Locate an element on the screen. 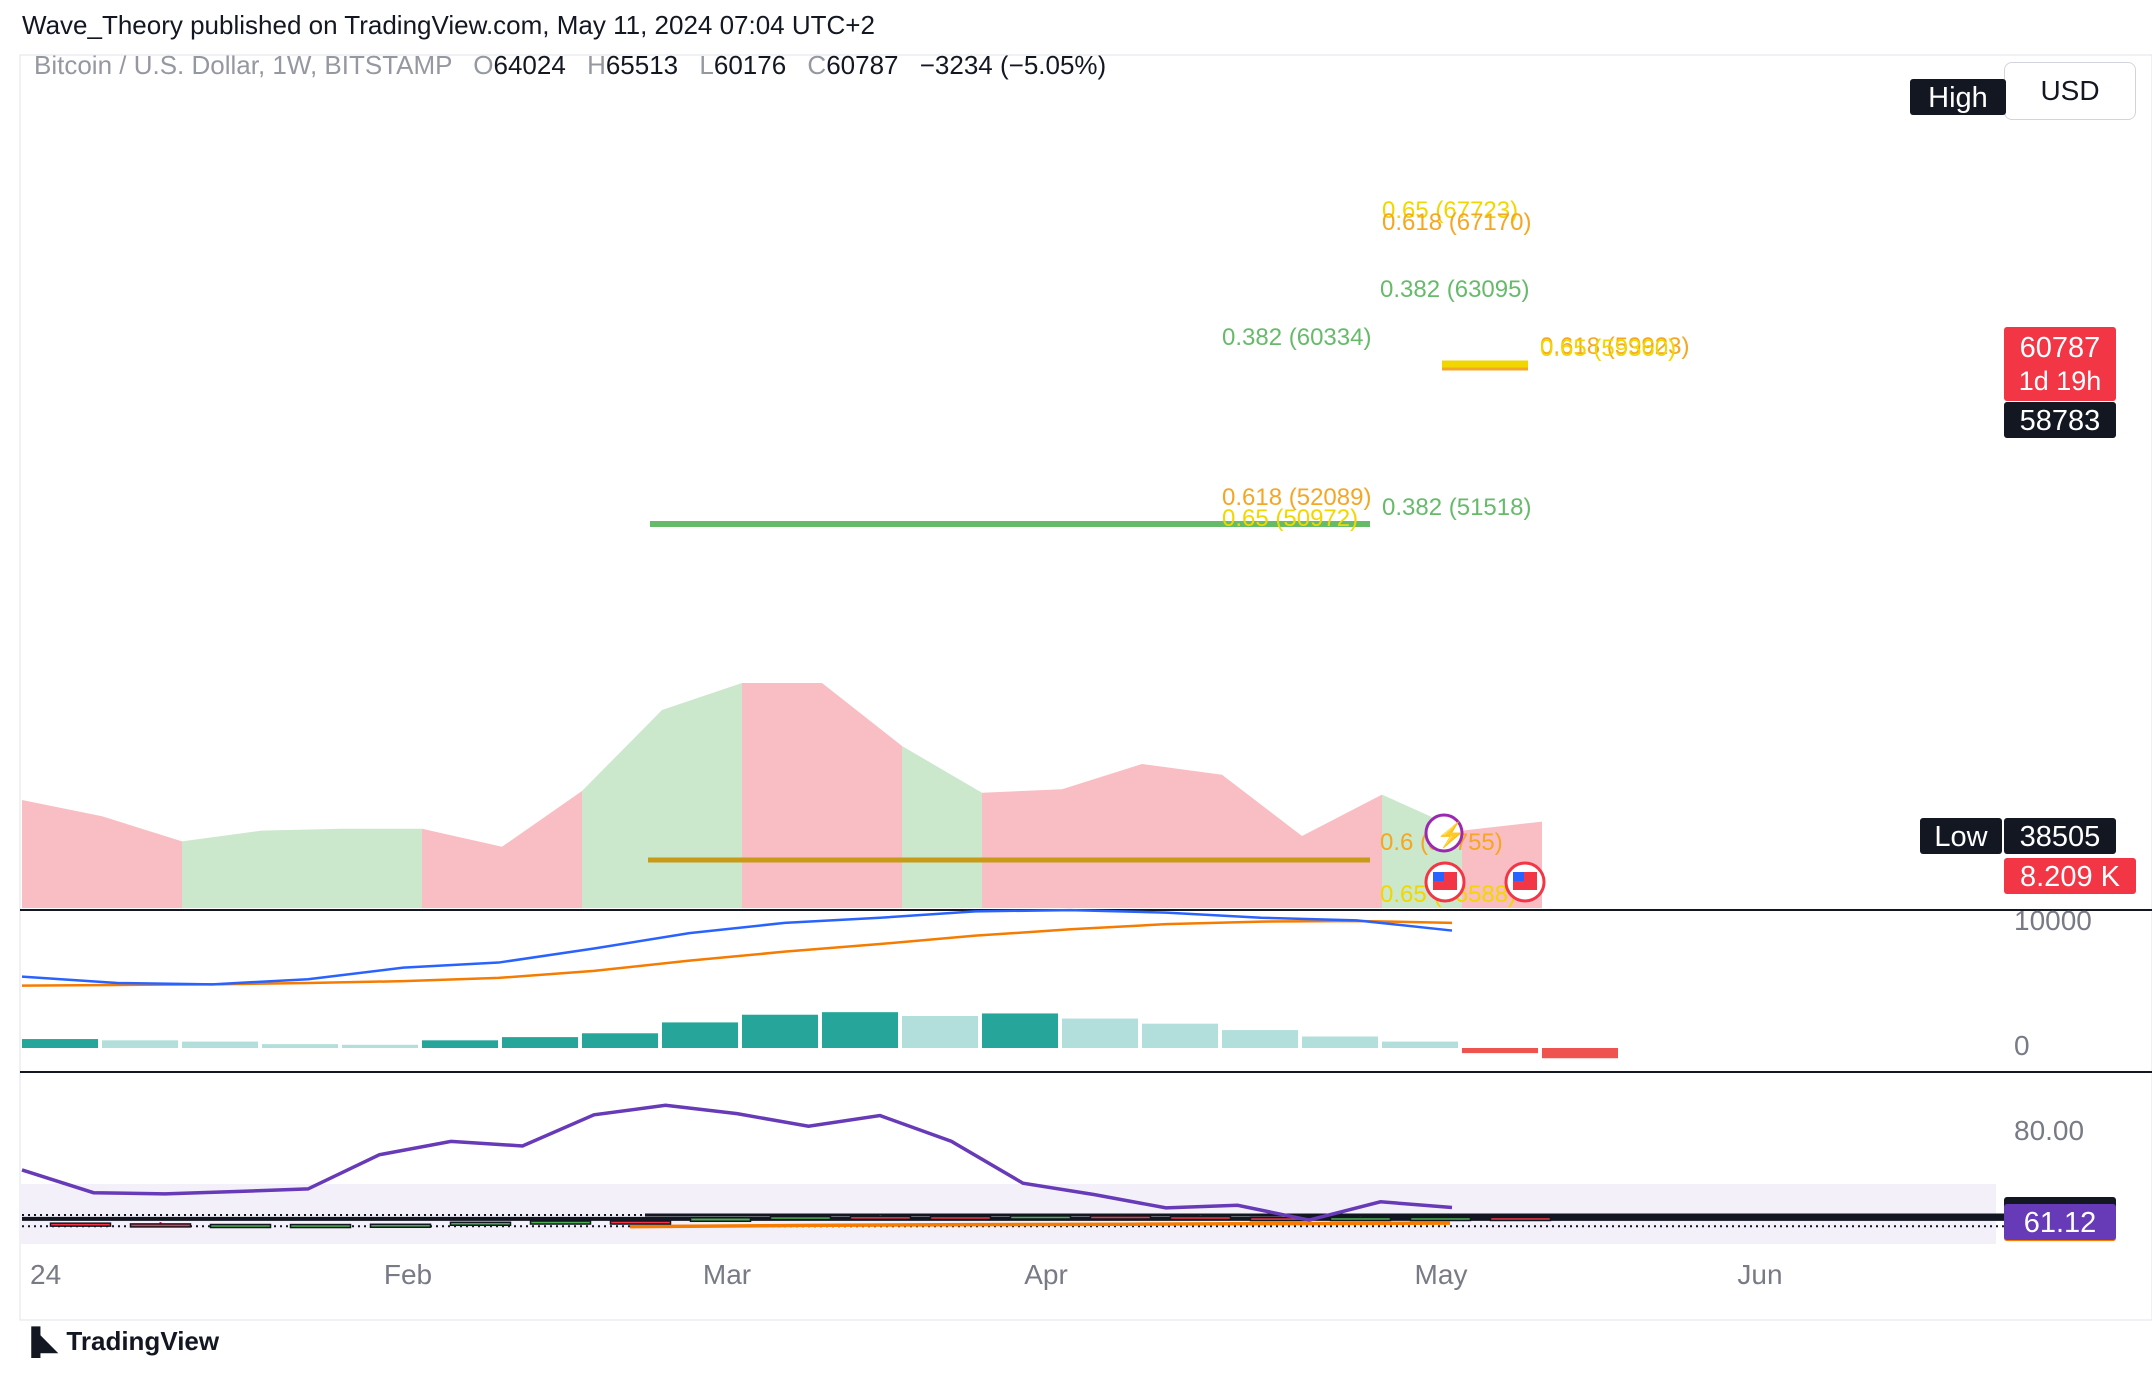  countdown-tag: 1d 19h is located at coordinates (2060, 381).